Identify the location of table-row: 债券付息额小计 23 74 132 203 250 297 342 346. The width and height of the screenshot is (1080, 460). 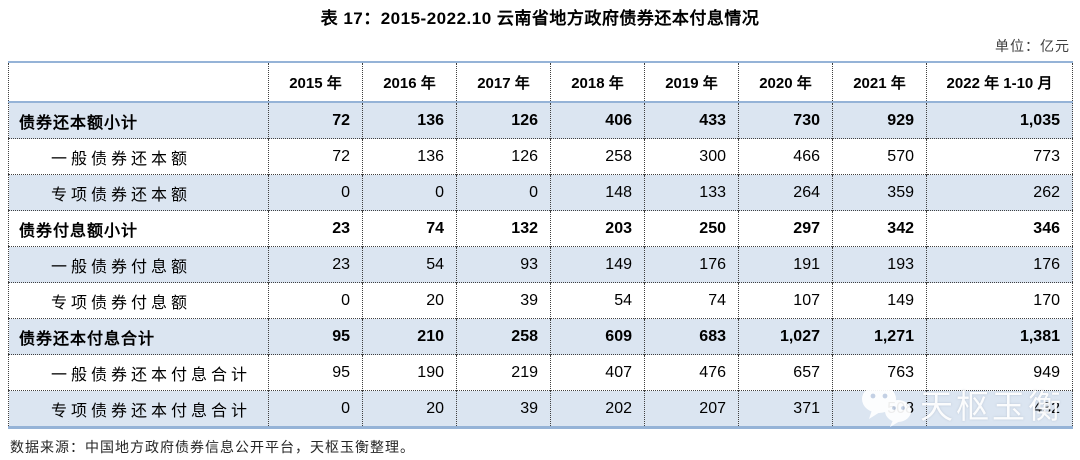
(540, 228).